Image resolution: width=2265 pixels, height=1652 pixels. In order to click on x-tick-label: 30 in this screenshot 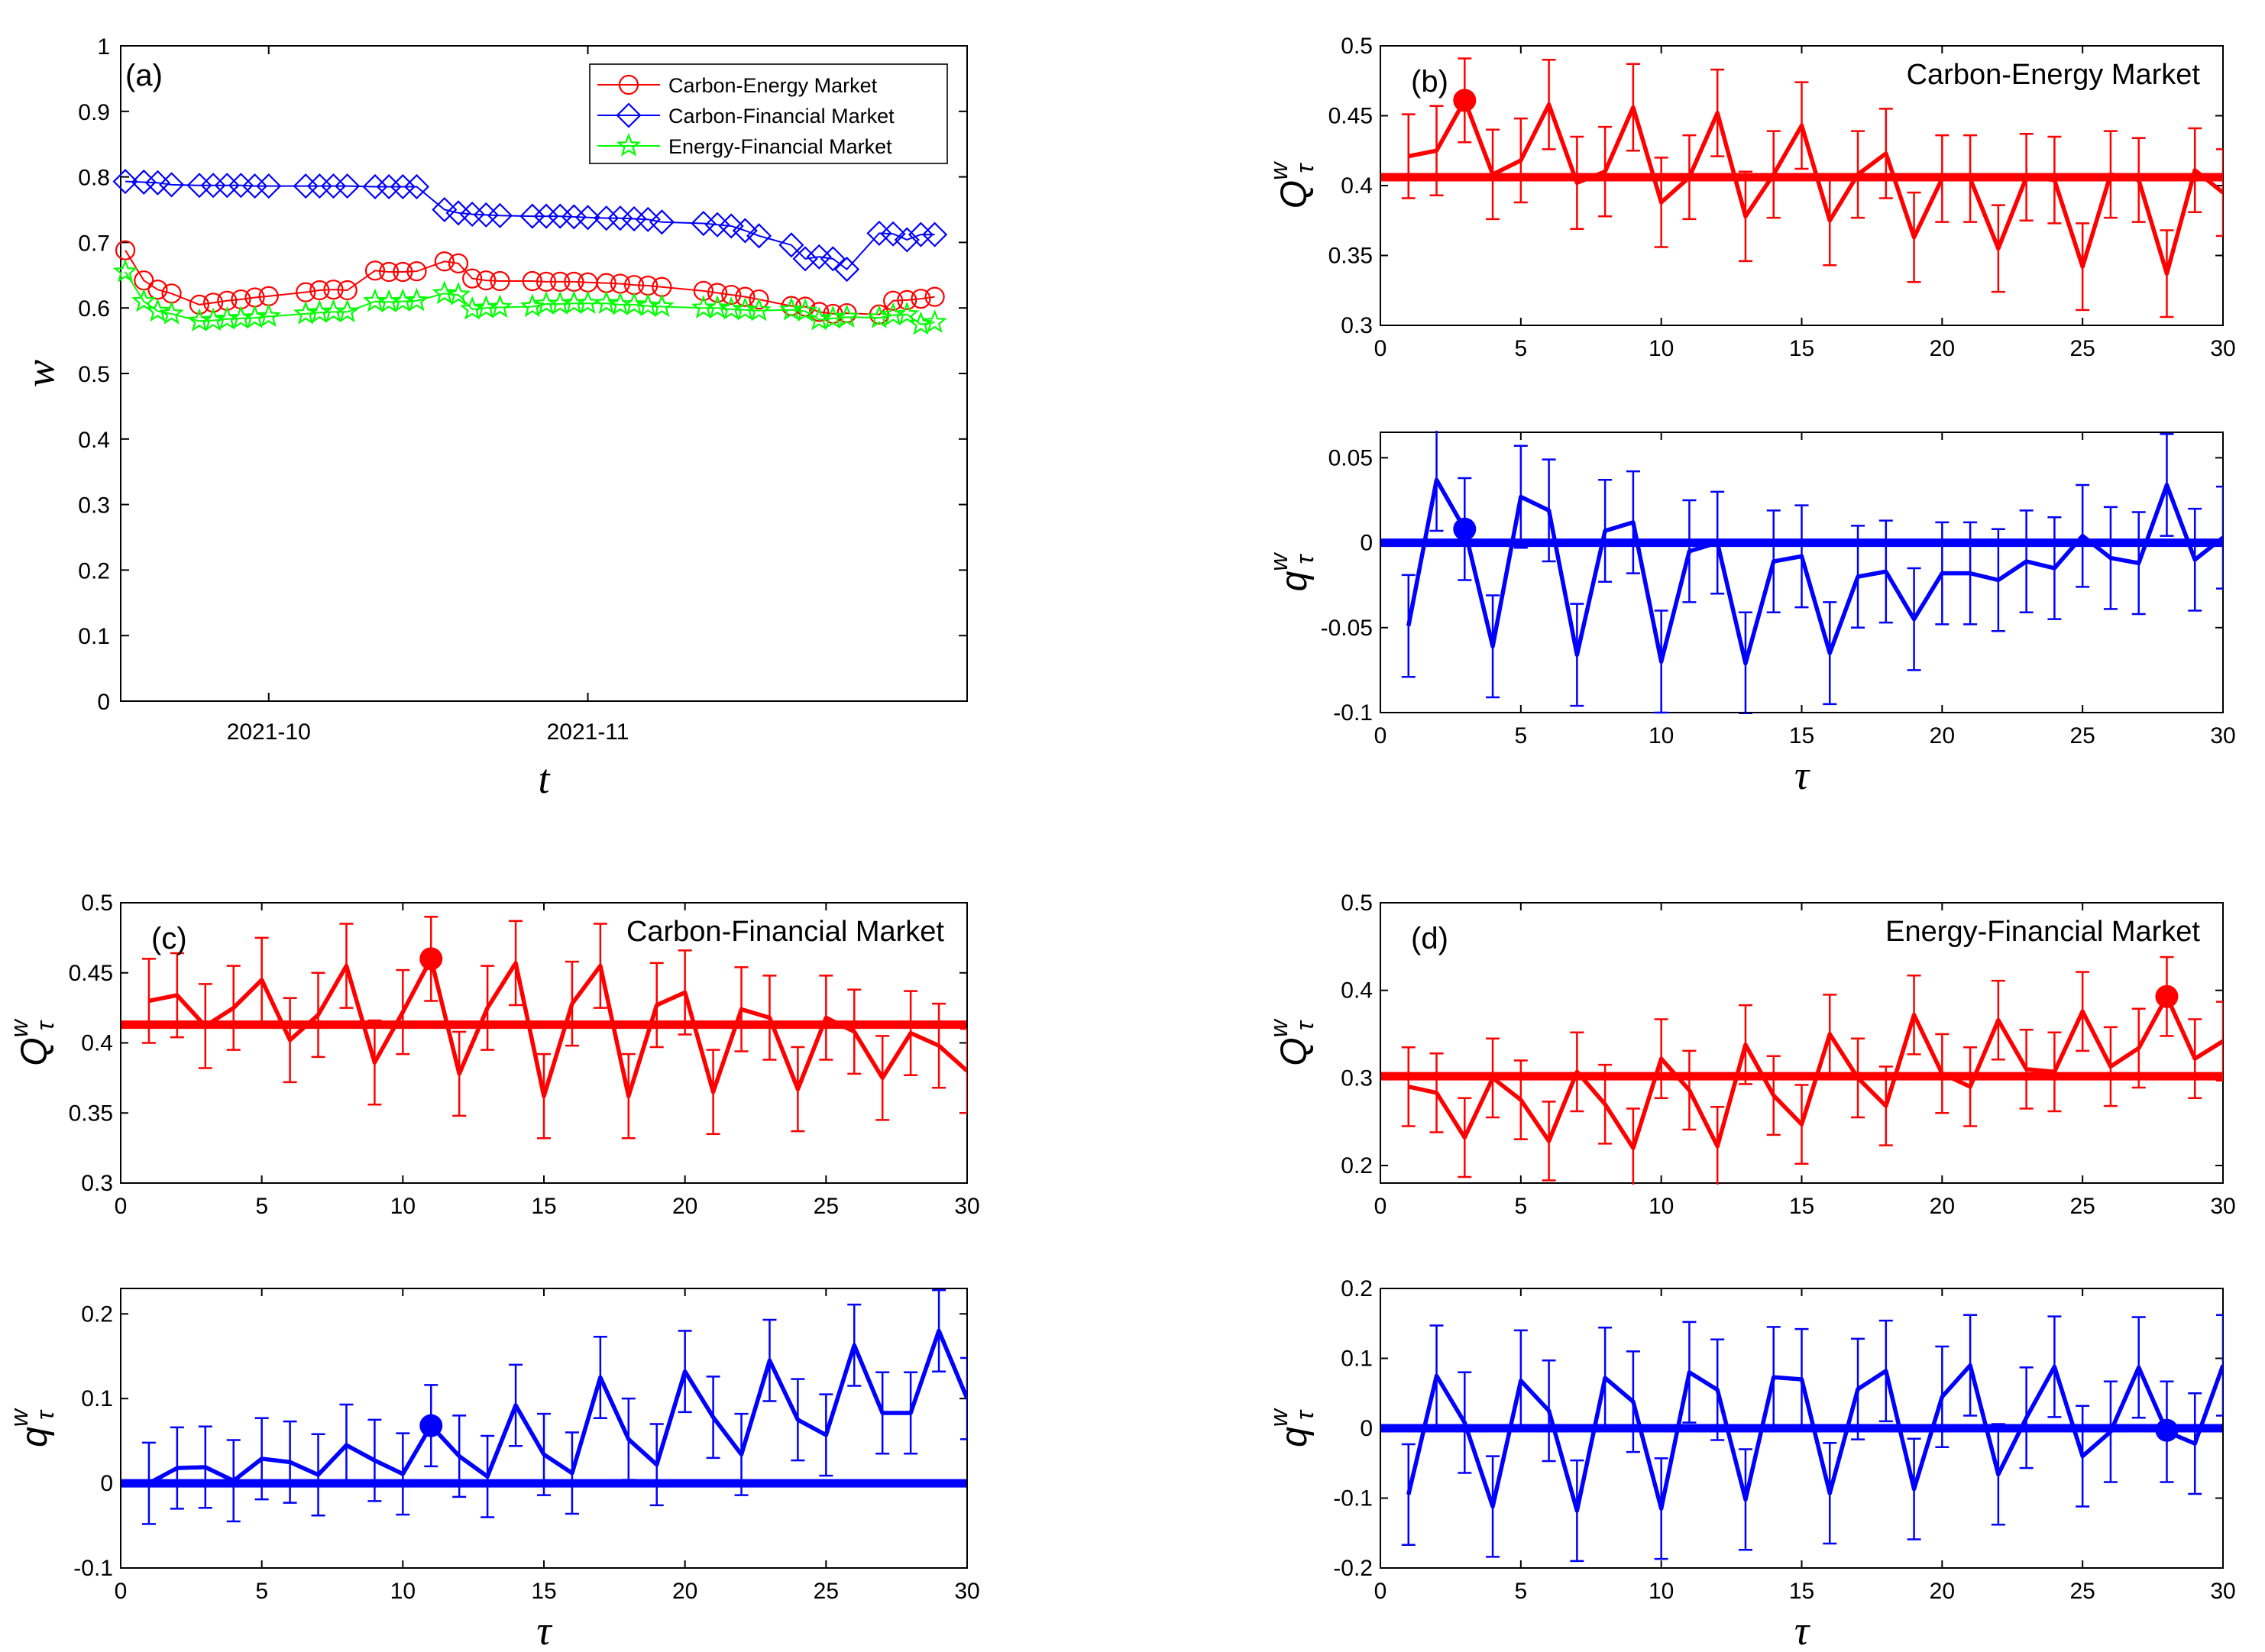, I will do `click(2222, 1592)`.